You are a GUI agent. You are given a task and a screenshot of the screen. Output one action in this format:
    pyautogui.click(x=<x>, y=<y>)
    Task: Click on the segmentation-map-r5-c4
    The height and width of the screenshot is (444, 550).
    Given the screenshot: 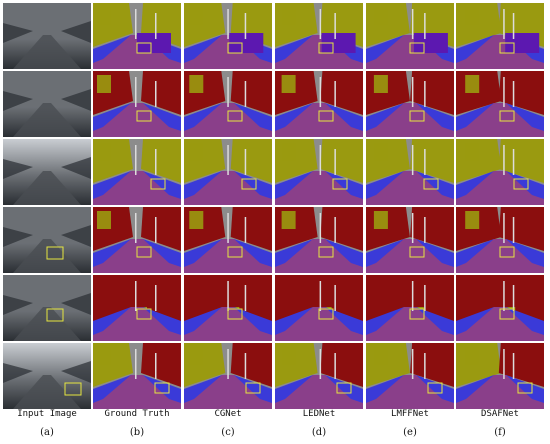 What is the action you would take?
    pyautogui.click(x=319, y=308)
    